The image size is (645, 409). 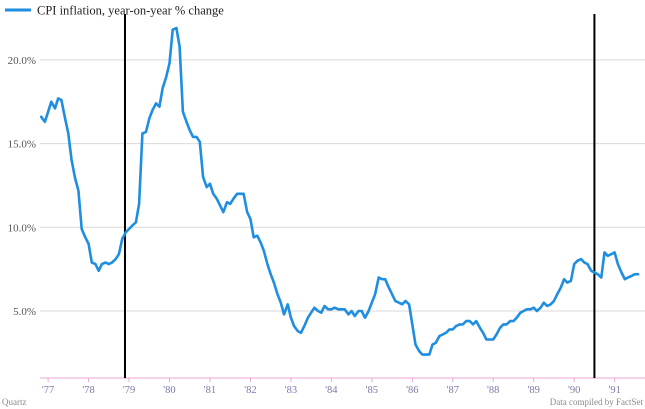 I want to click on x-tick-label: '88, so click(x=493, y=390).